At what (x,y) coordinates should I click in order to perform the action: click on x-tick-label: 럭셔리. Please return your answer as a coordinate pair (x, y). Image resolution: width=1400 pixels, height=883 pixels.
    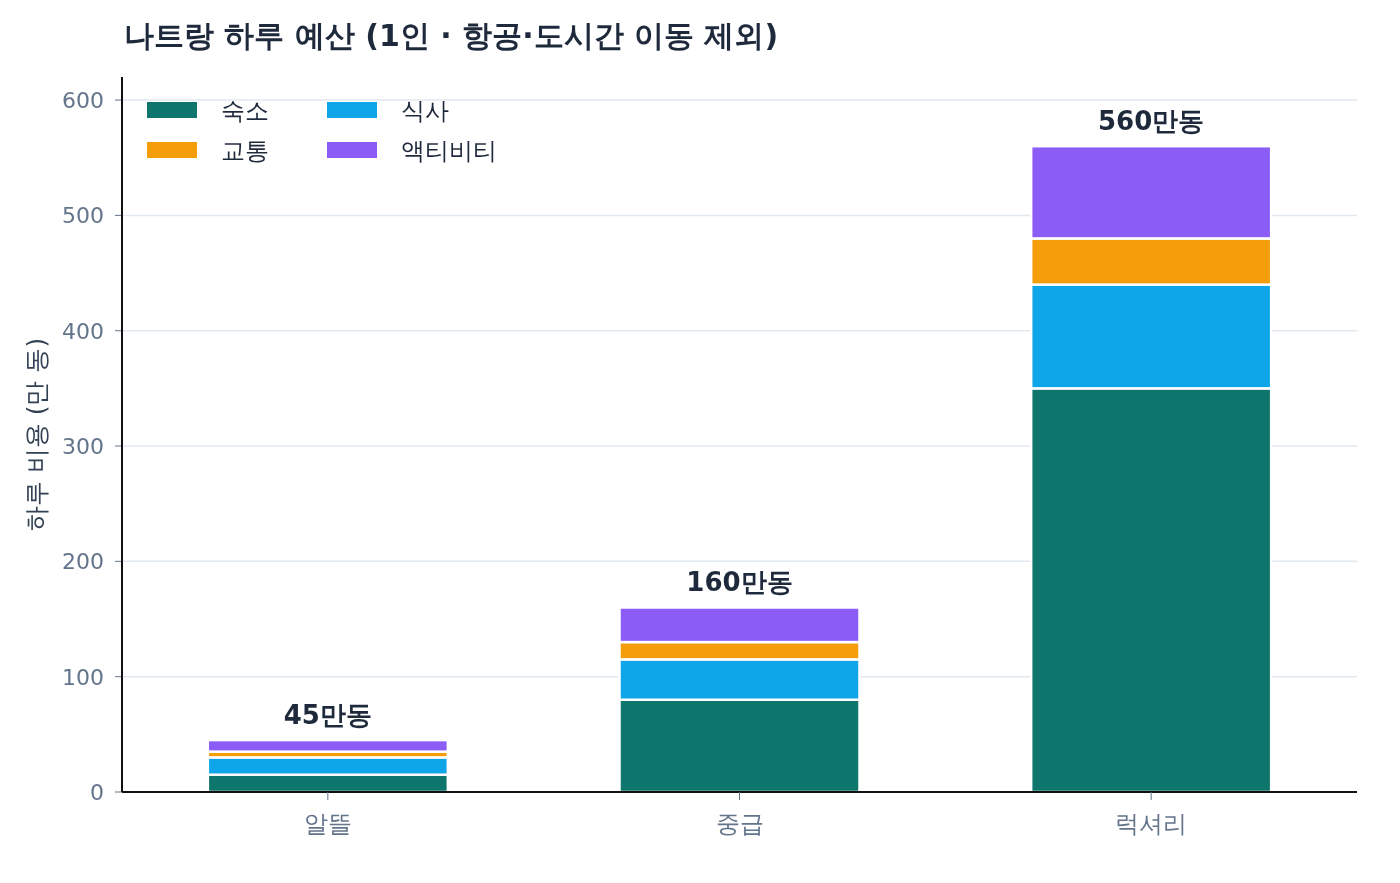
    Looking at the image, I should click on (1151, 824).